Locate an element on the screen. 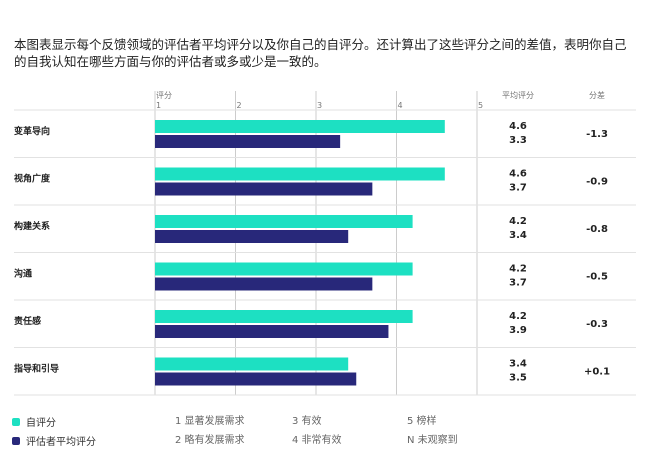 The height and width of the screenshot is (464, 645). axis-label: 评分 is located at coordinates (164, 95).